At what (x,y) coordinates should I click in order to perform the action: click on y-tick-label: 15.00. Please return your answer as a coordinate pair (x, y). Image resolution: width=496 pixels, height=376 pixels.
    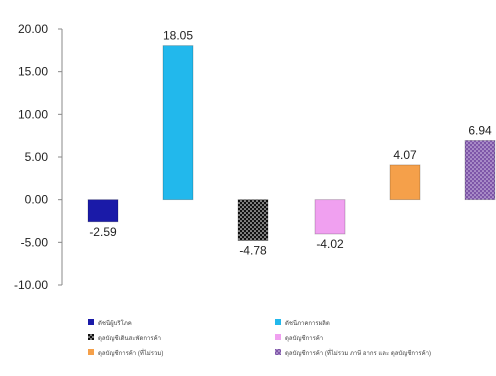
    Looking at the image, I should click on (33, 72).